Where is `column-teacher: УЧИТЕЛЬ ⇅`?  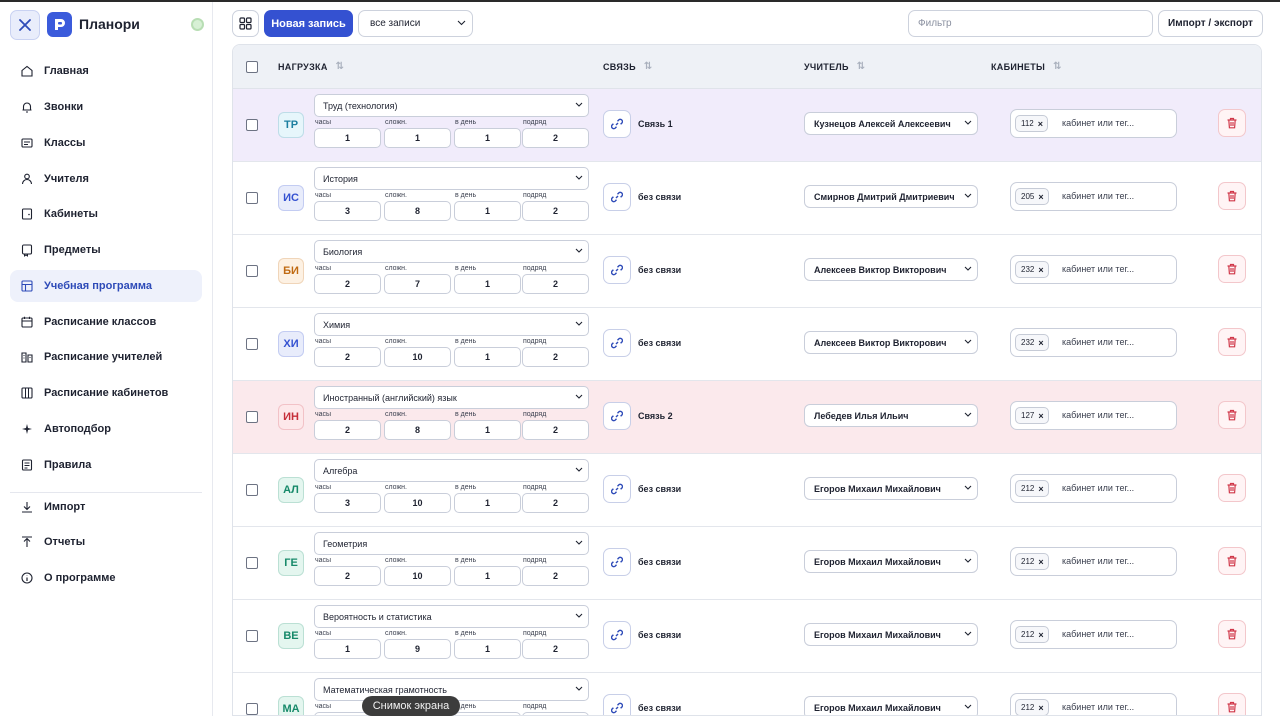
column-teacher: УЧИТЕЛЬ ⇅ is located at coordinates (834, 66).